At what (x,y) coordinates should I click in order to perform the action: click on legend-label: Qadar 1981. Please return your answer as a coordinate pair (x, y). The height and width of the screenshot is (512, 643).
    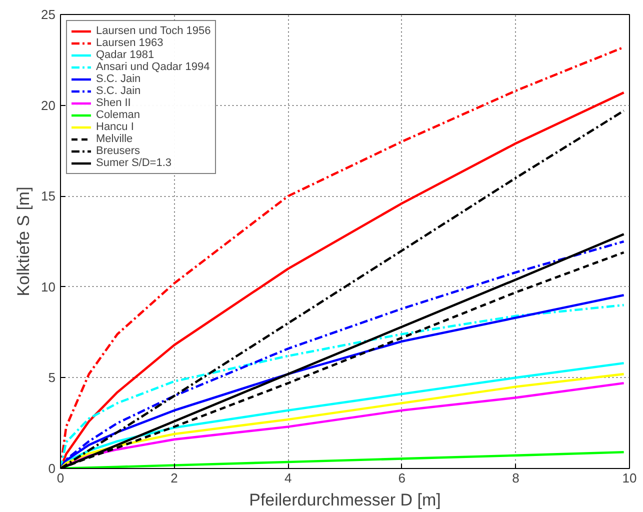
    Looking at the image, I should click on (125, 55).